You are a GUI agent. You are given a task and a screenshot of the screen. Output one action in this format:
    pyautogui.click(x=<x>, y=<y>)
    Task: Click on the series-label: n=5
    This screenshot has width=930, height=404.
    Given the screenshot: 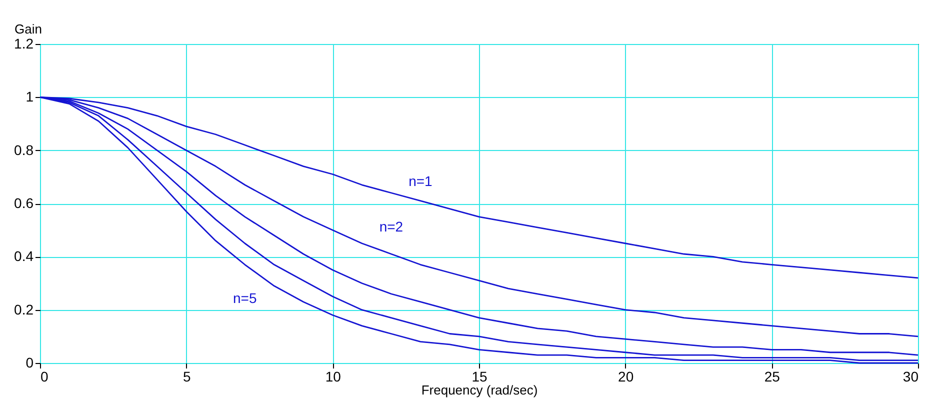 What is the action you would take?
    pyautogui.click(x=244, y=298)
    